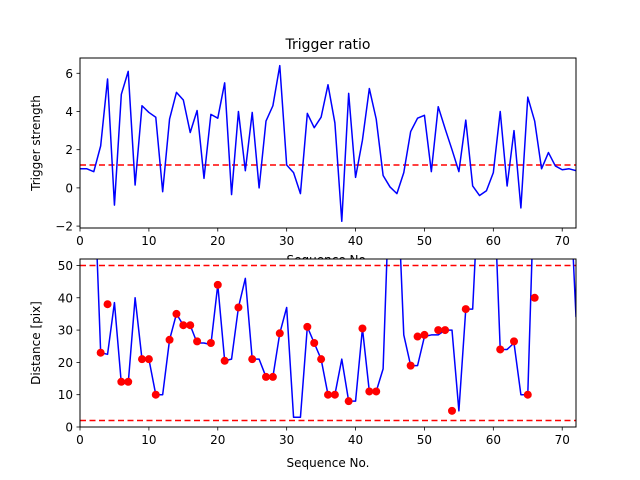 The width and height of the screenshot is (640, 480). I want to click on top-x-tick-label: 50, so click(424, 241).